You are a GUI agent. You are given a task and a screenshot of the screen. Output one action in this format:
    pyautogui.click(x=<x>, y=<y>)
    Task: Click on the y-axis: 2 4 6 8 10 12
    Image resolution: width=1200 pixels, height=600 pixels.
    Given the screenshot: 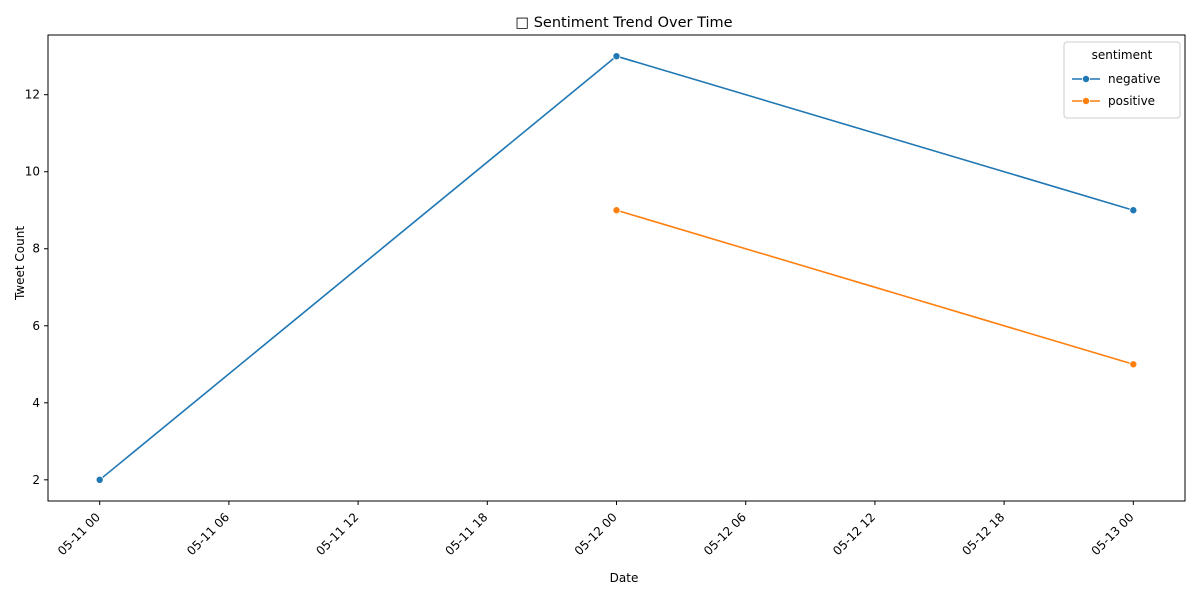 What is the action you would take?
    pyautogui.click(x=36, y=287)
    